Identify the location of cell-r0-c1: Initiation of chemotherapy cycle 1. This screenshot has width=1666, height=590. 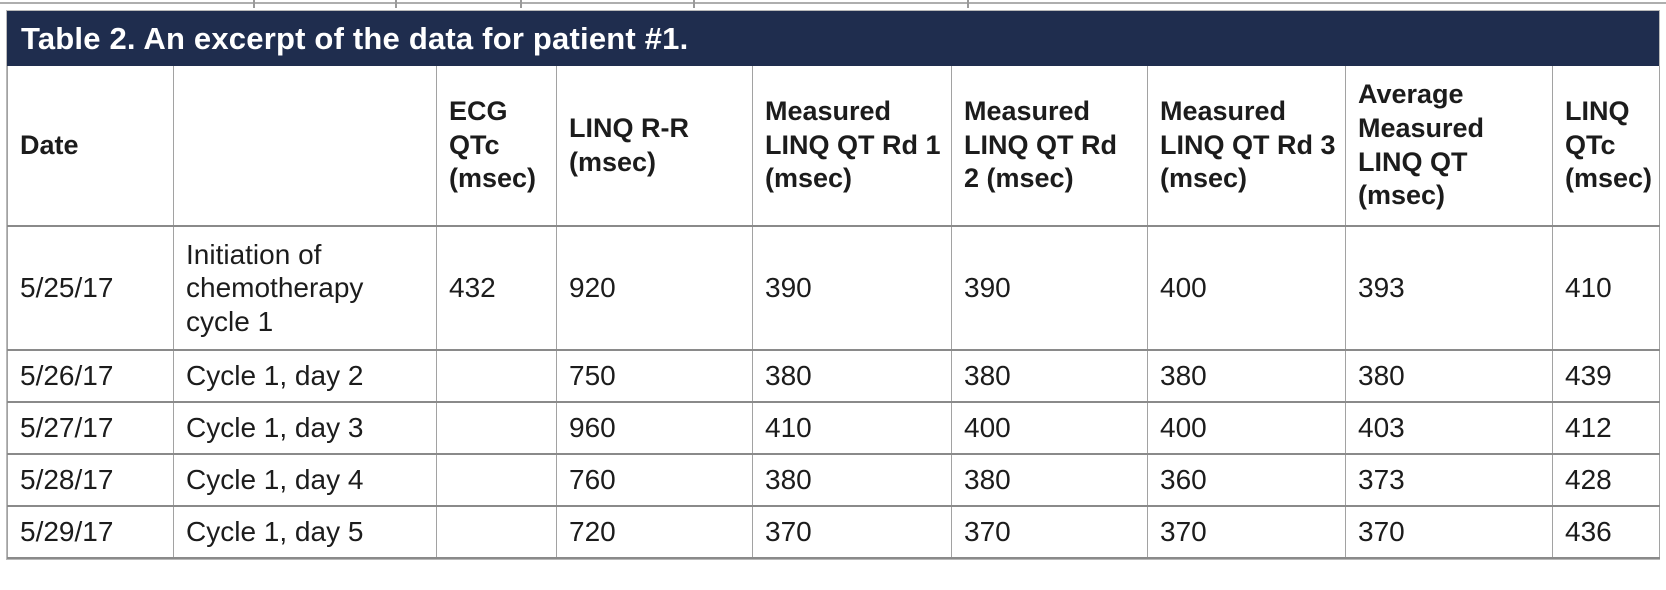
(305, 288).